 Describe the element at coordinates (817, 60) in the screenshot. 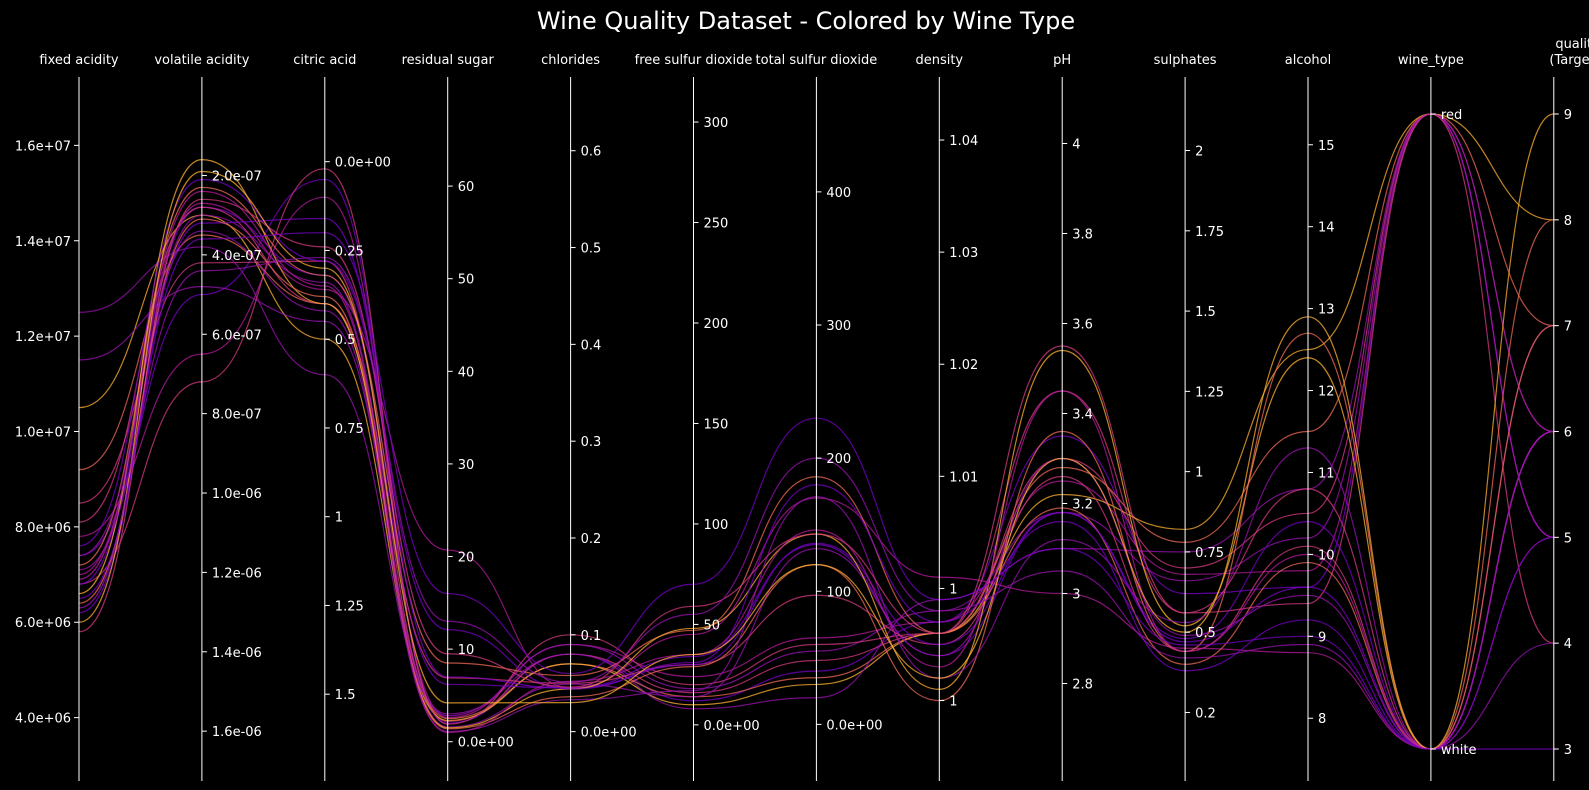

I see `axis-title-total-sulfur-dioxide: total sulfur dioxide` at that location.